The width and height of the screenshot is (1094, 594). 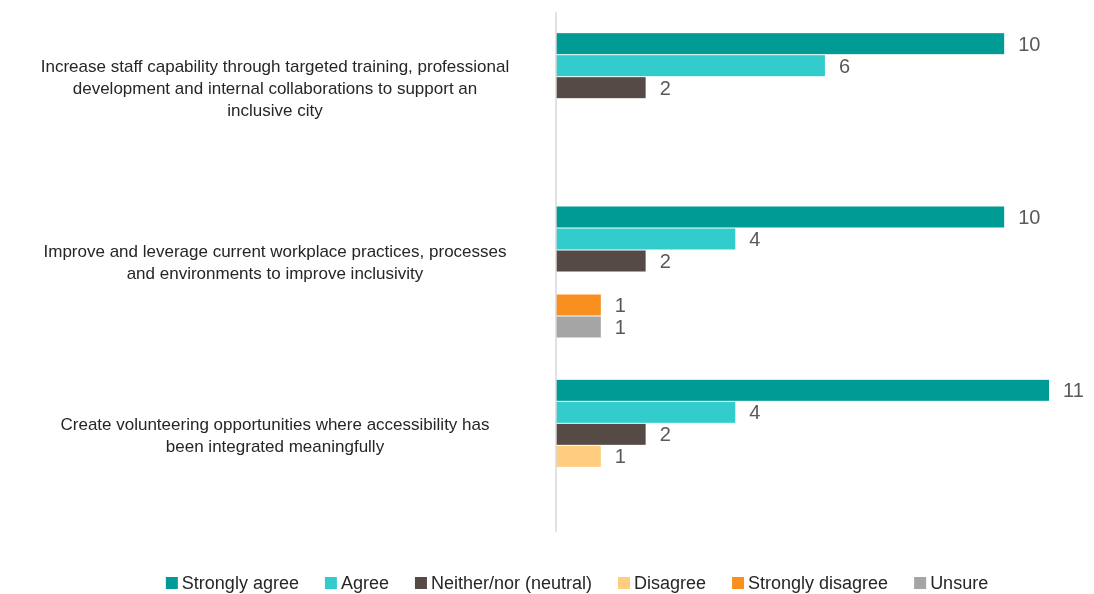 What do you see at coordinates (275, 262) in the screenshot?
I see `y-tick-label: Improve and leverage current workplace practices, processes and environments to improve inclusivity` at bounding box center [275, 262].